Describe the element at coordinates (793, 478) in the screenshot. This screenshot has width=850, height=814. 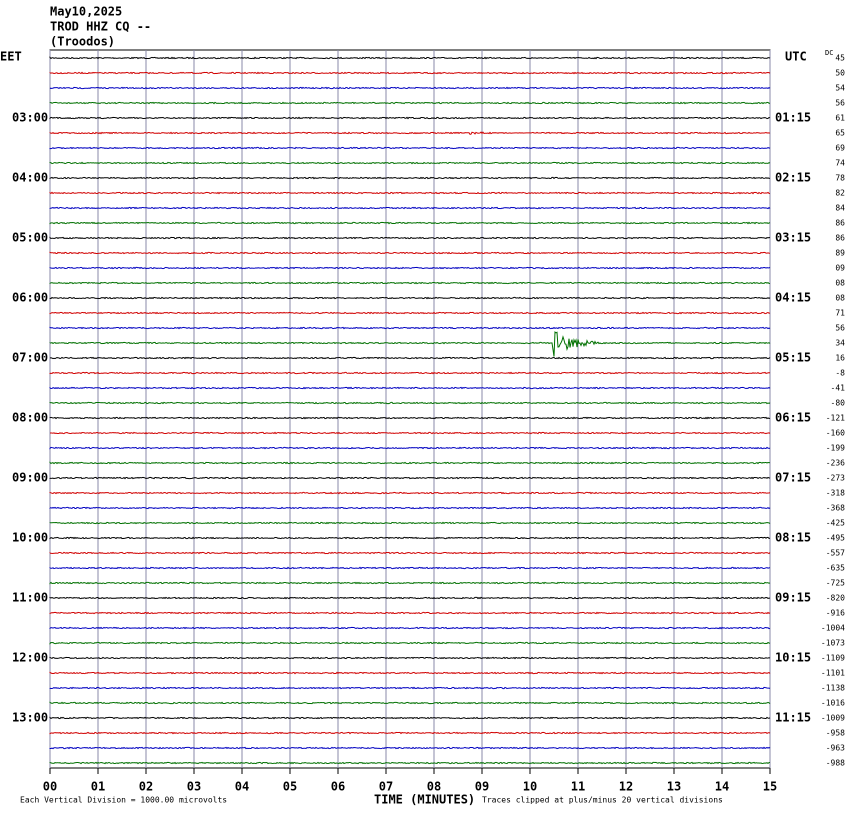
I see `right-time: 07:15` at that location.